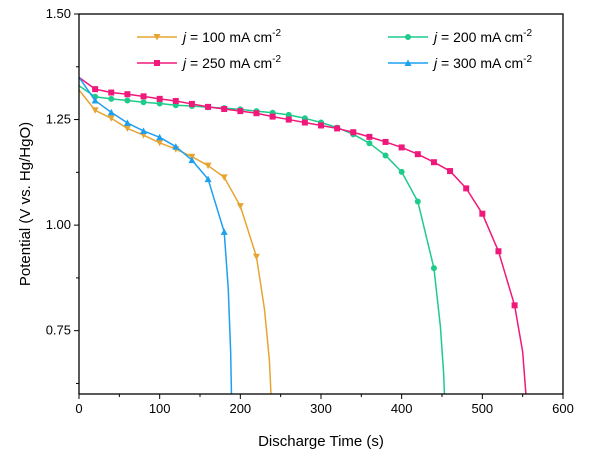 Image resolution: width=601 pixels, height=462 pixels. I want to click on x-tick-label: 500, so click(482, 408).